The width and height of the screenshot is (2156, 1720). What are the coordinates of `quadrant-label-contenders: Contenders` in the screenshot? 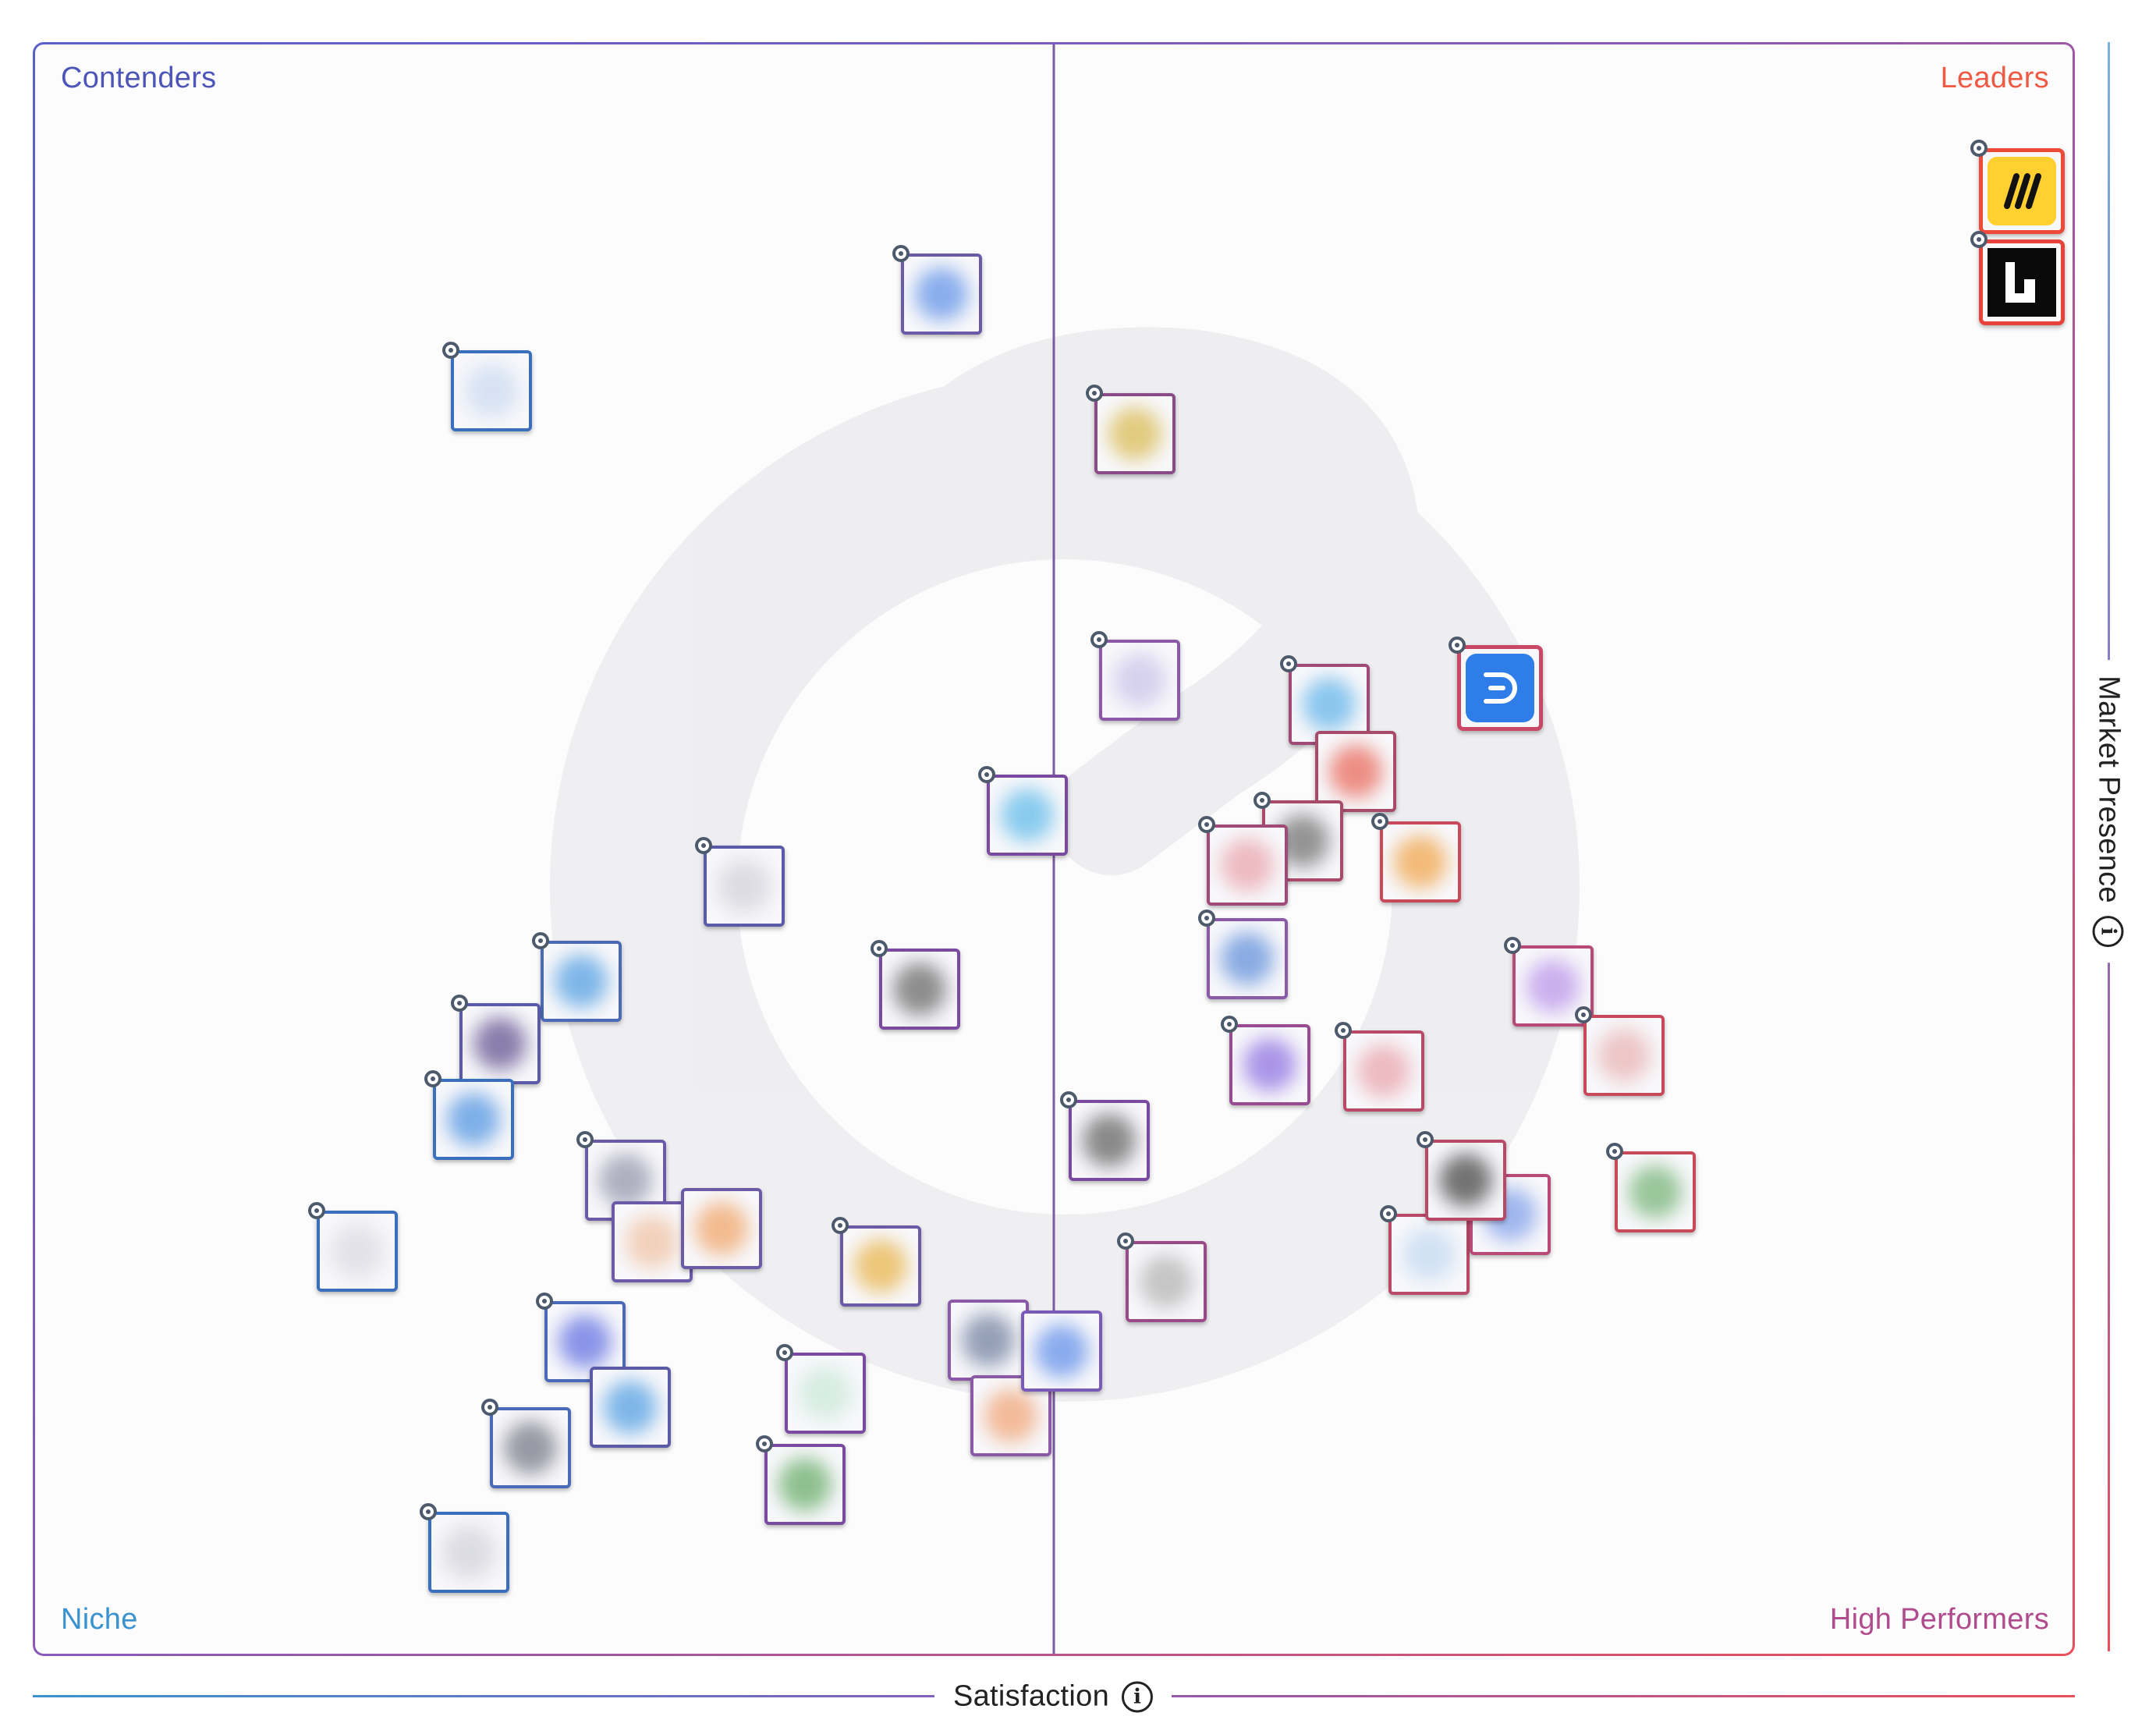 It's located at (139, 78).